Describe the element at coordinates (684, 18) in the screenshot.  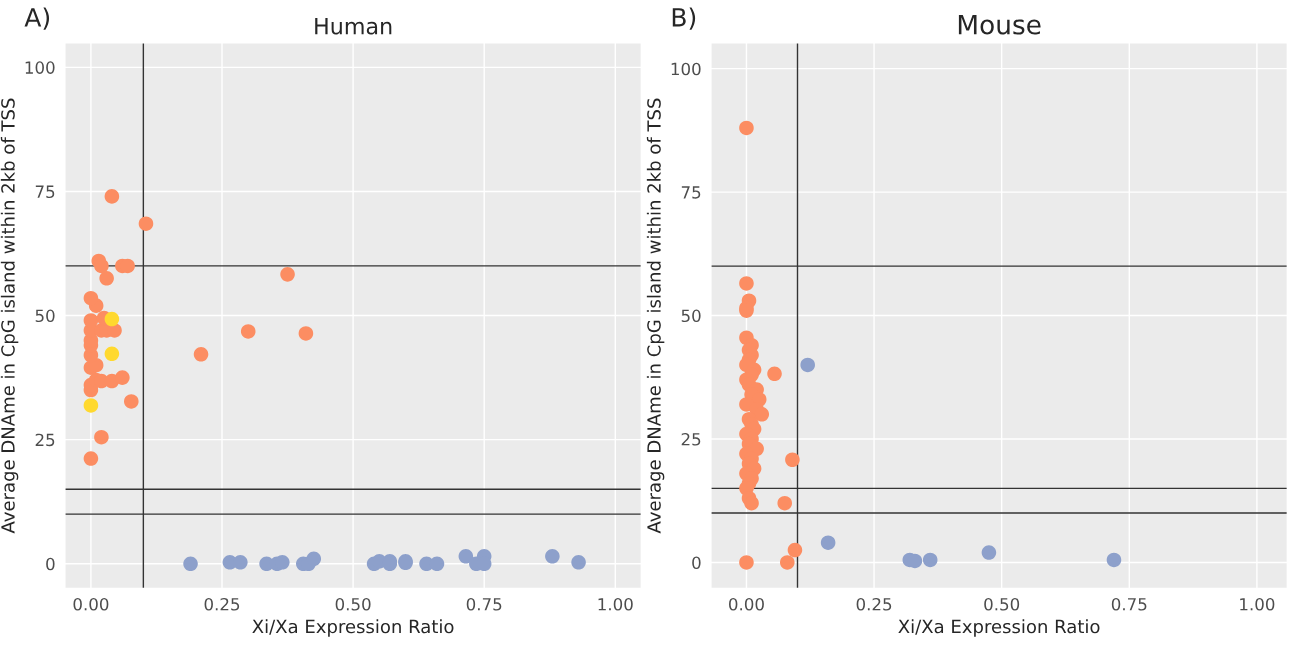
I see `text: B)` at that location.